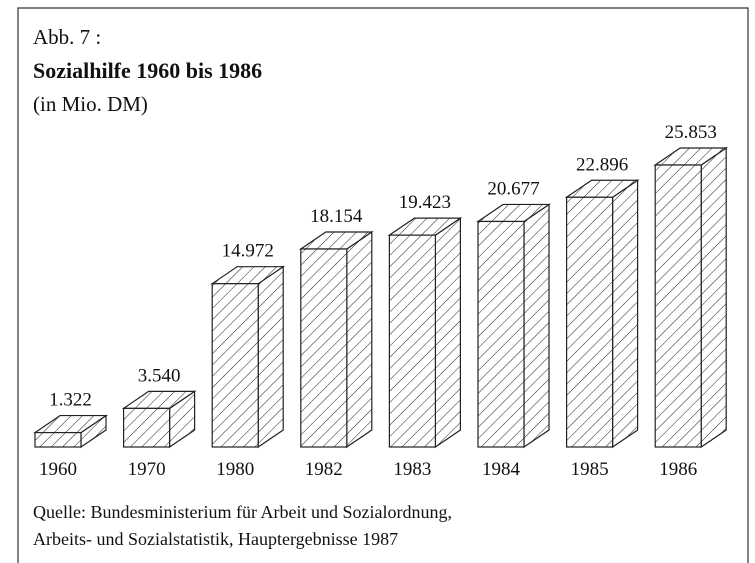 Image resolution: width=755 pixels, height=563 pixels. What do you see at coordinates (412, 469) in the screenshot?
I see `x-tick-label: 1983` at bounding box center [412, 469].